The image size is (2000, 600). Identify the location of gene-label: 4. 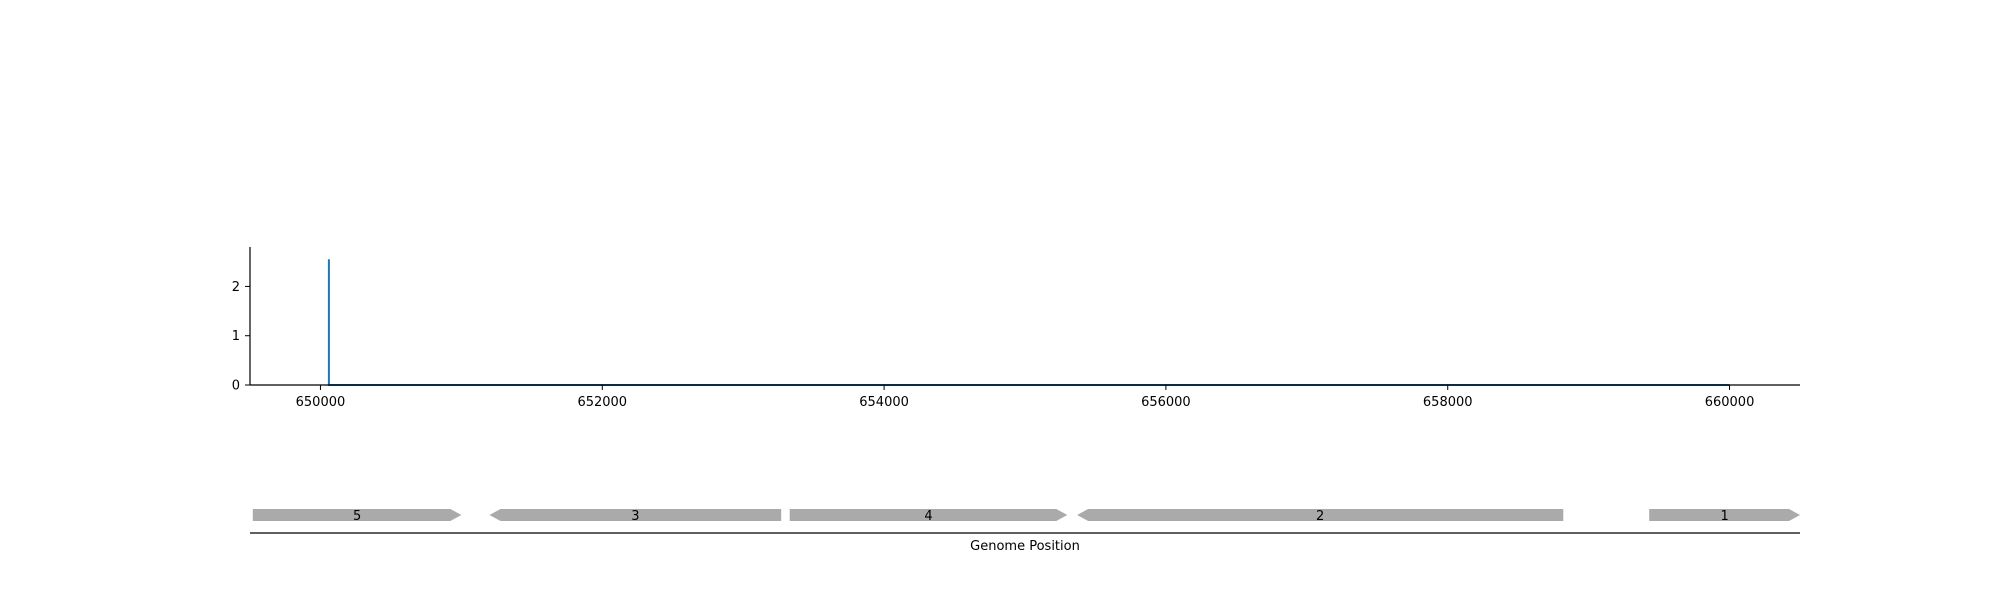
(928, 516).